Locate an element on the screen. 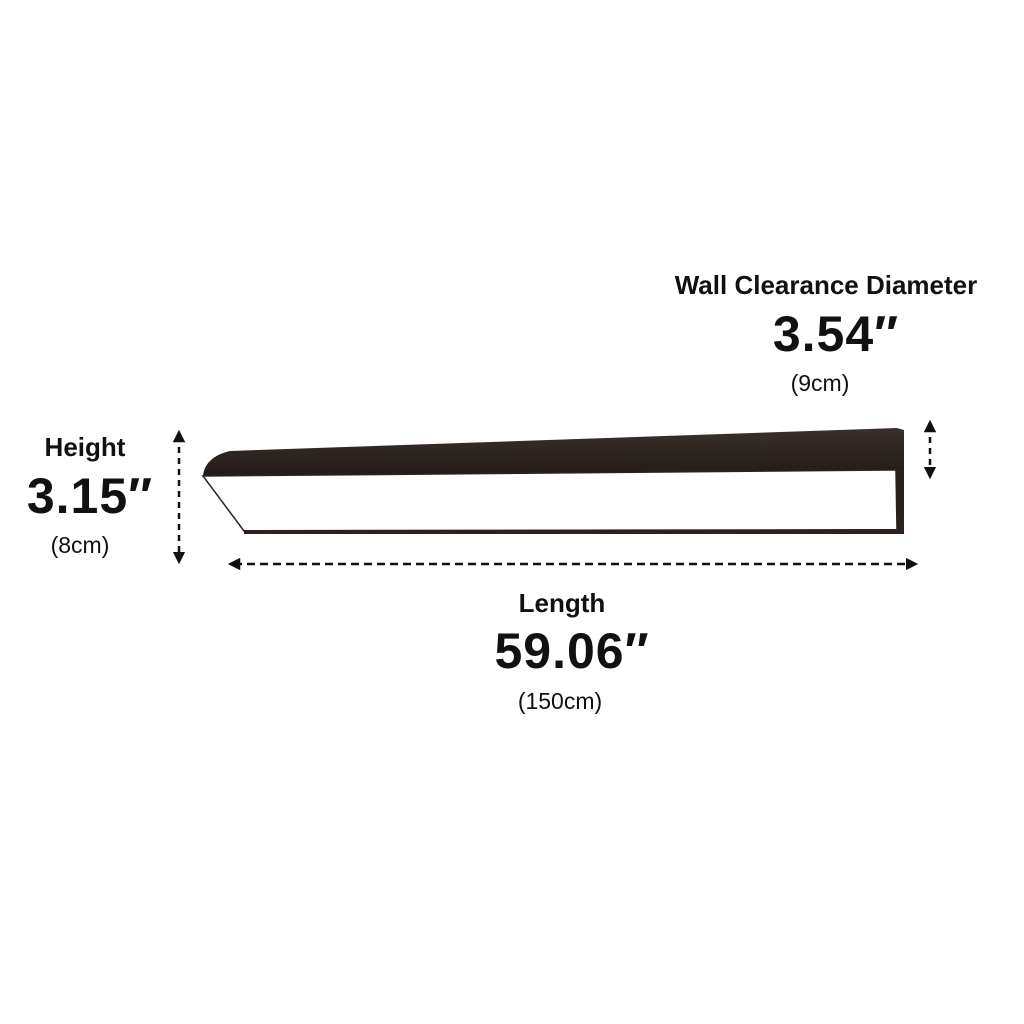  length-metric: (150cm) is located at coordinates (560, 701).